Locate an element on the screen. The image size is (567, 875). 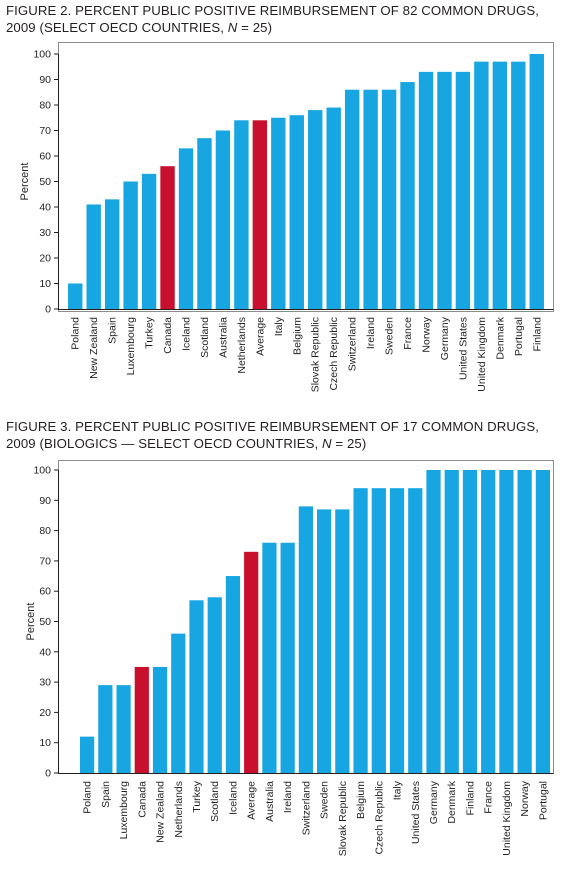
y-tick-label: 10 is located at coordinates (45, 284).